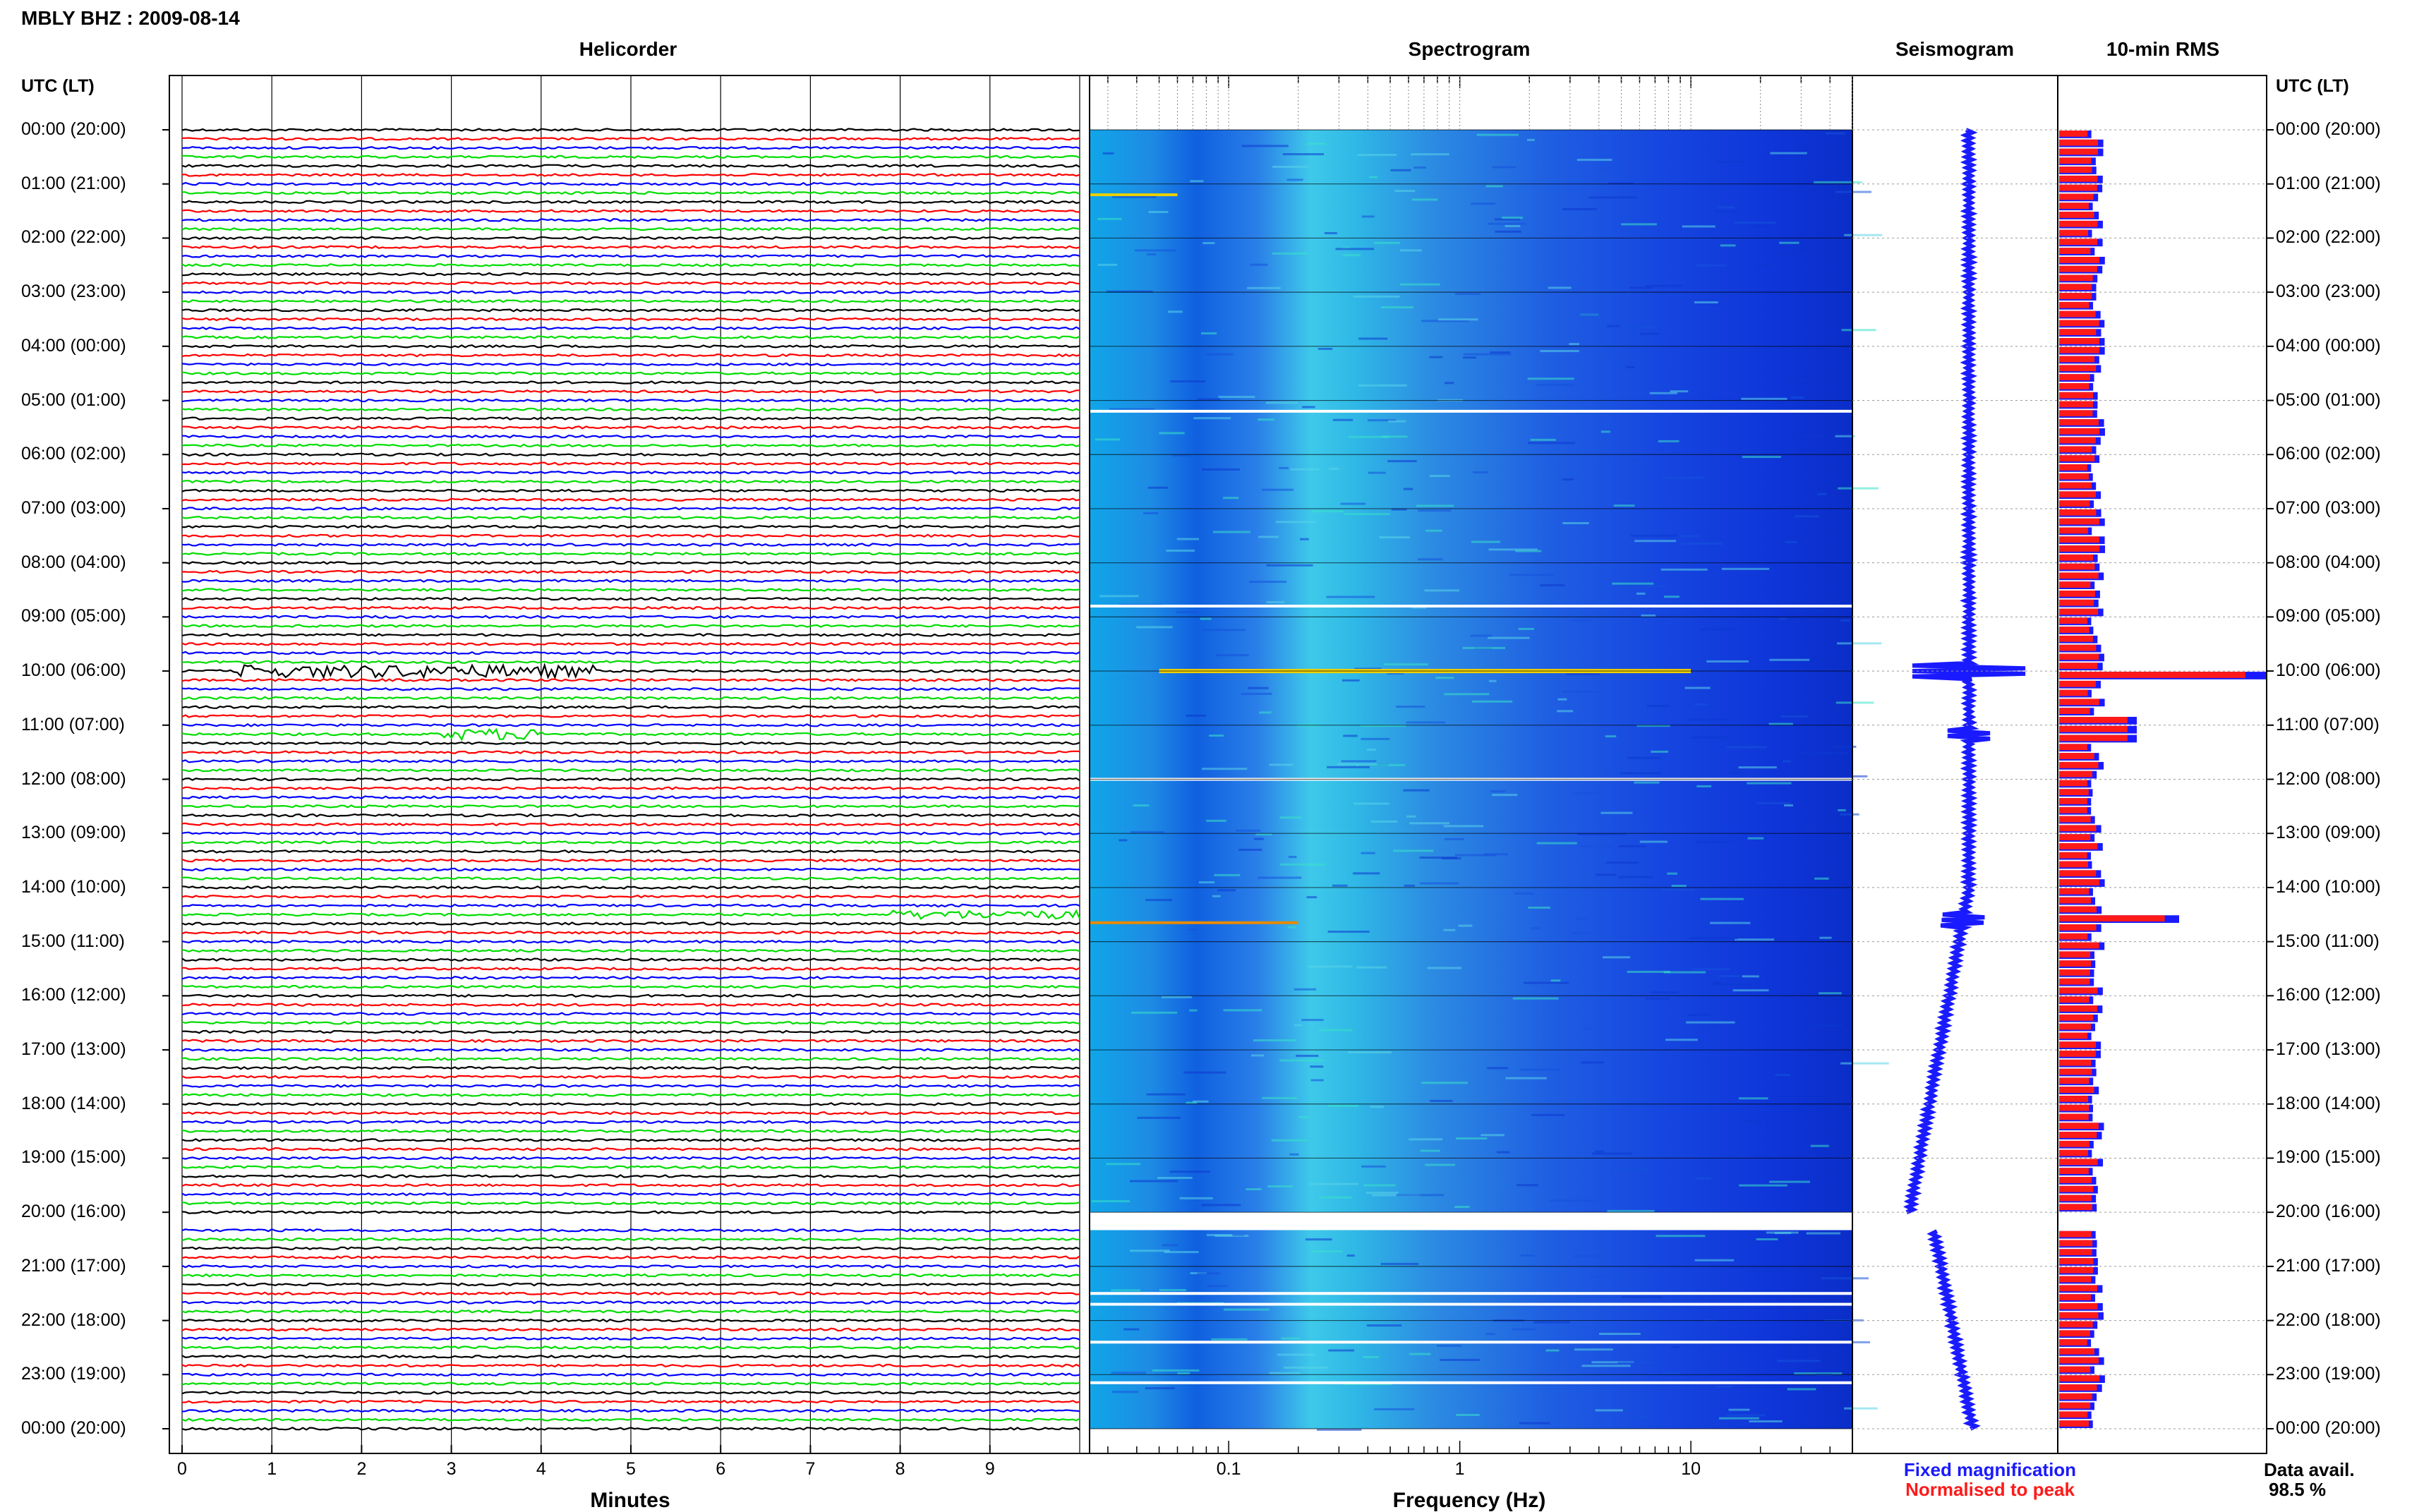  I want to click on spectrogram-event, so click(1194, 922).